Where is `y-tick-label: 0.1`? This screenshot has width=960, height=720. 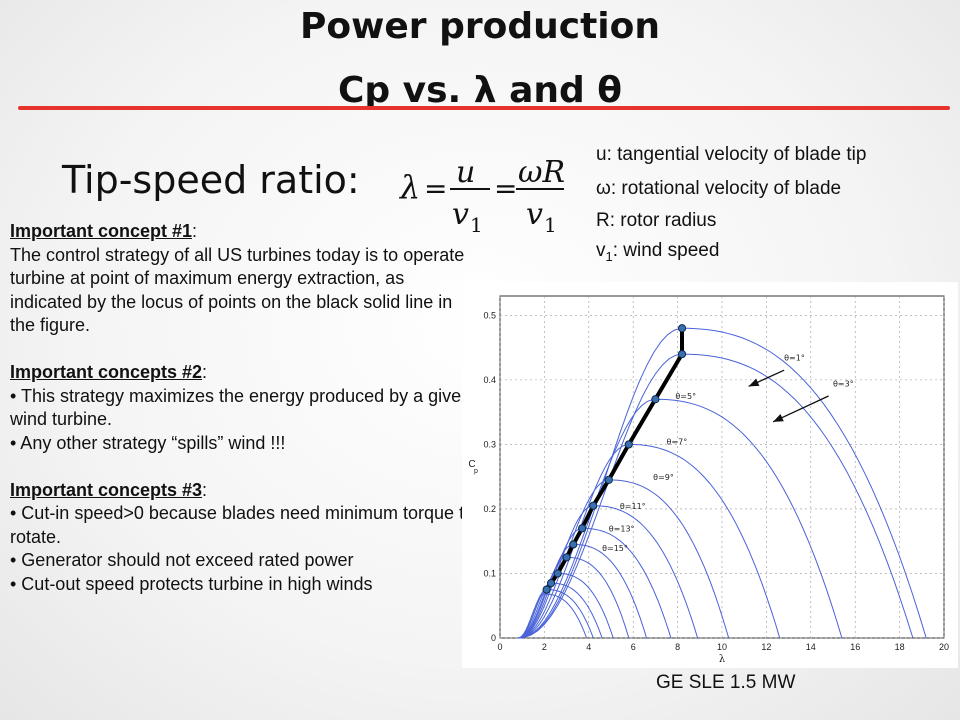
y-tick-label: 0.1 is located at coordinates (489, 573).